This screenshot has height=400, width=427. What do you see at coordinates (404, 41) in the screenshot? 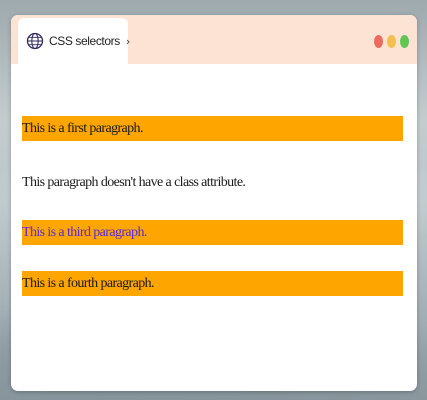
I see `maximize-window-button` at bounding box center [404, 41].